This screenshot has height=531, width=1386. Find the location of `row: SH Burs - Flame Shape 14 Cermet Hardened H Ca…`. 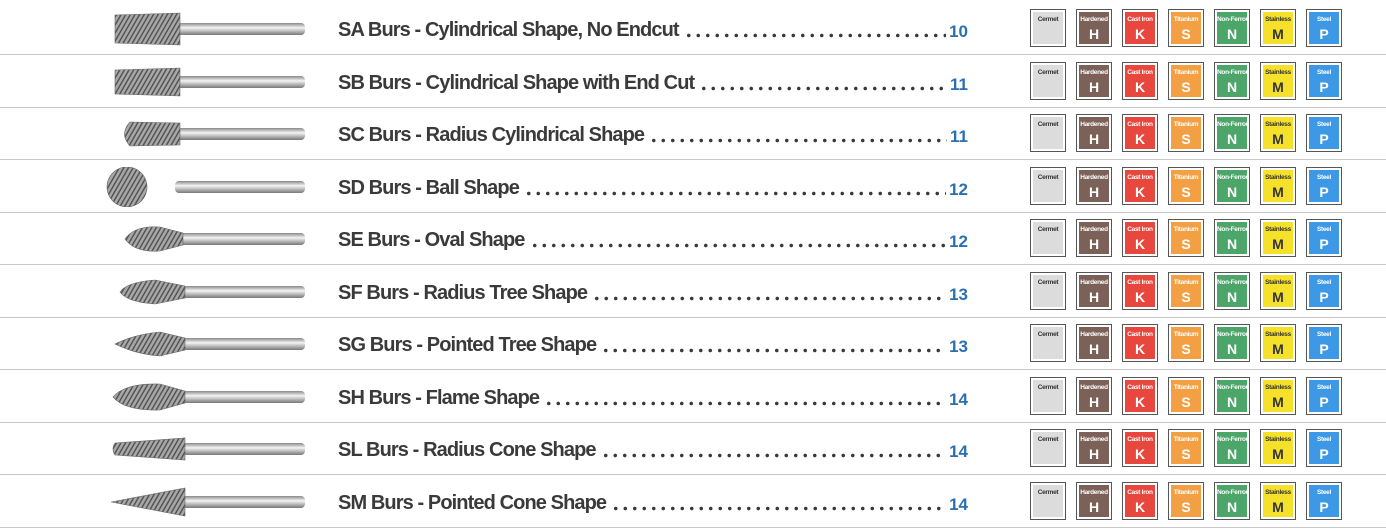

row: SH Burs - Flame Shape 14 Cermet Hardened H Ca… is located at coordinates (693, 397).